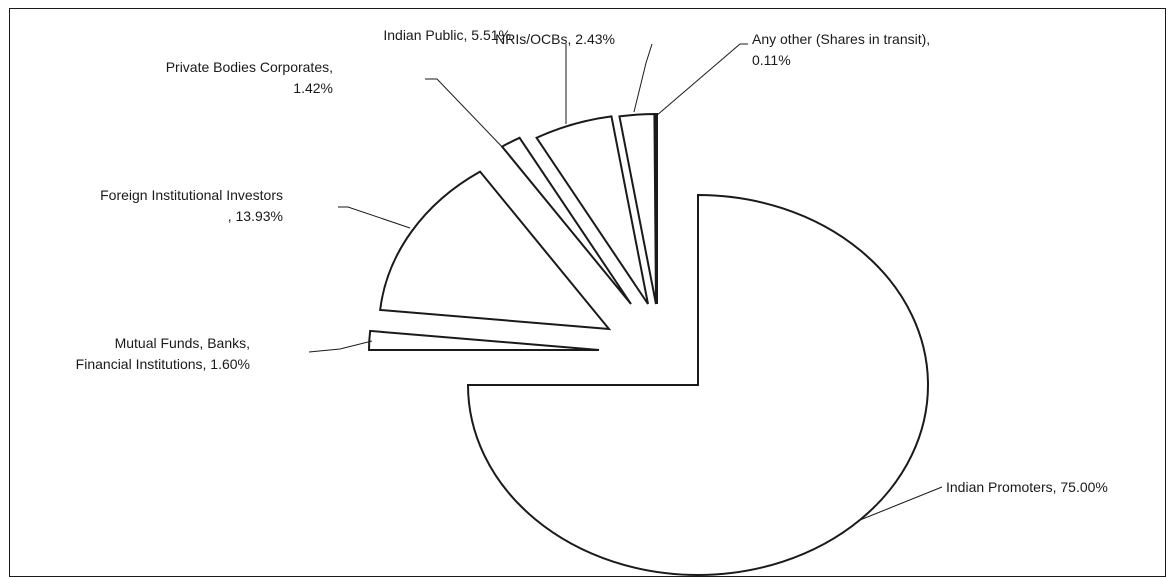  I want to click on slice-label-5-line-0: NRIs/OCBs, 2.43%, so click(555, 39).